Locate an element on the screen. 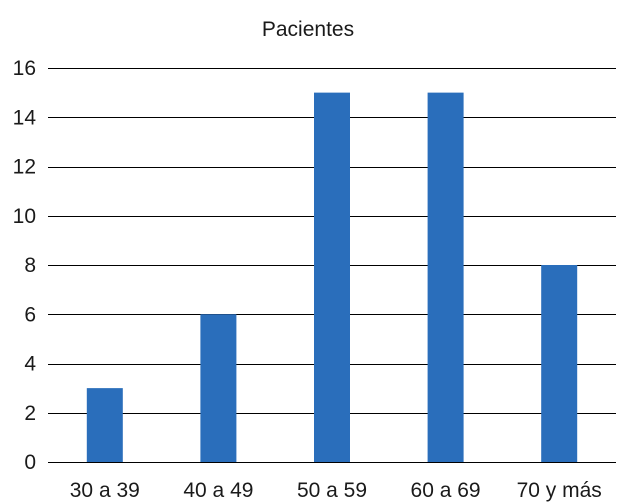 This screenshot has width=618, height=504. y-tick-label: 10 is located at coordinates (24, 216).